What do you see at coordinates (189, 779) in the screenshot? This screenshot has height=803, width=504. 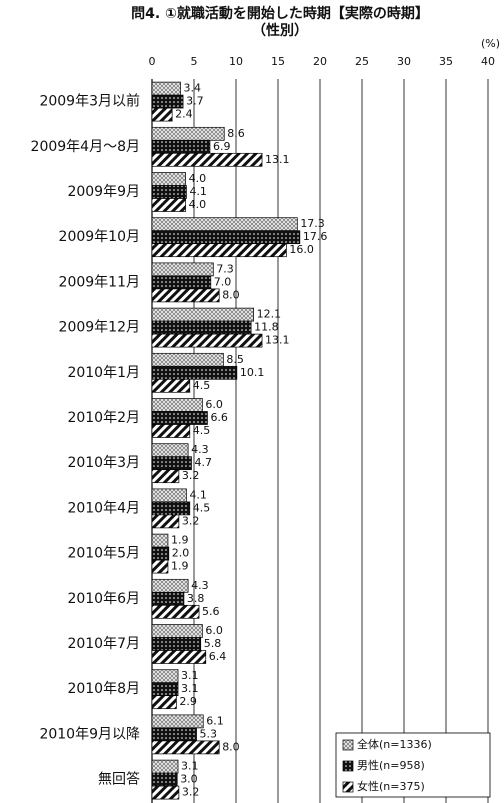 I see `value-label: 3.0` at bounding box center [189, 779].